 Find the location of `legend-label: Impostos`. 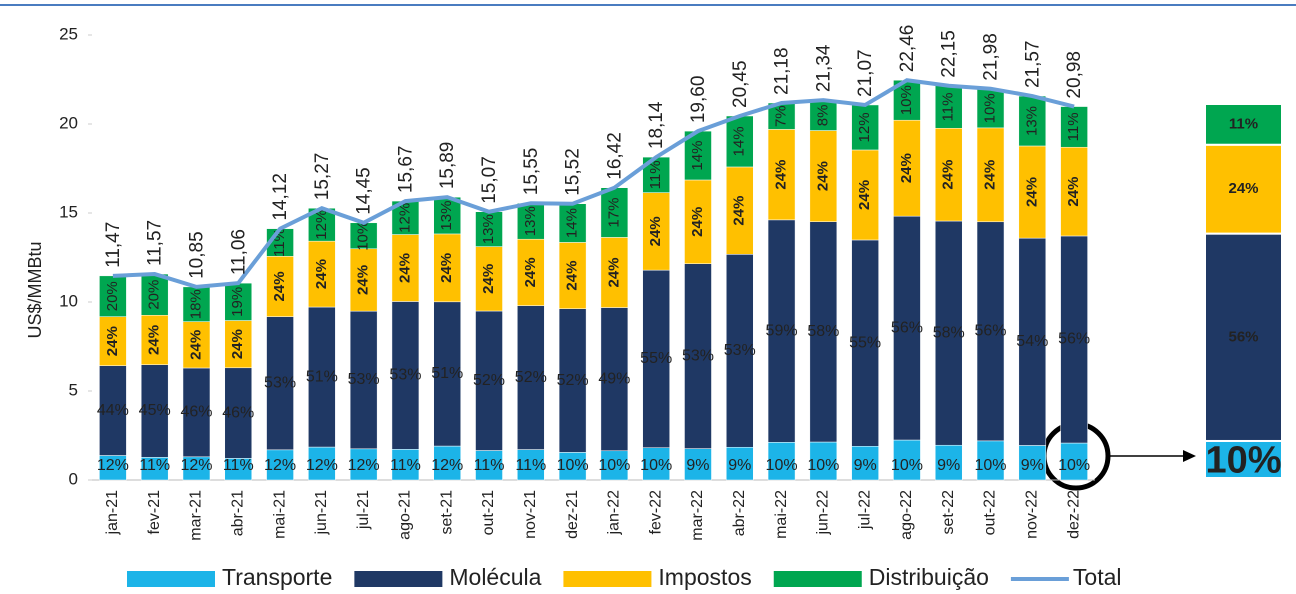

legend-label: Impostos is located at coordinates (704, 577).